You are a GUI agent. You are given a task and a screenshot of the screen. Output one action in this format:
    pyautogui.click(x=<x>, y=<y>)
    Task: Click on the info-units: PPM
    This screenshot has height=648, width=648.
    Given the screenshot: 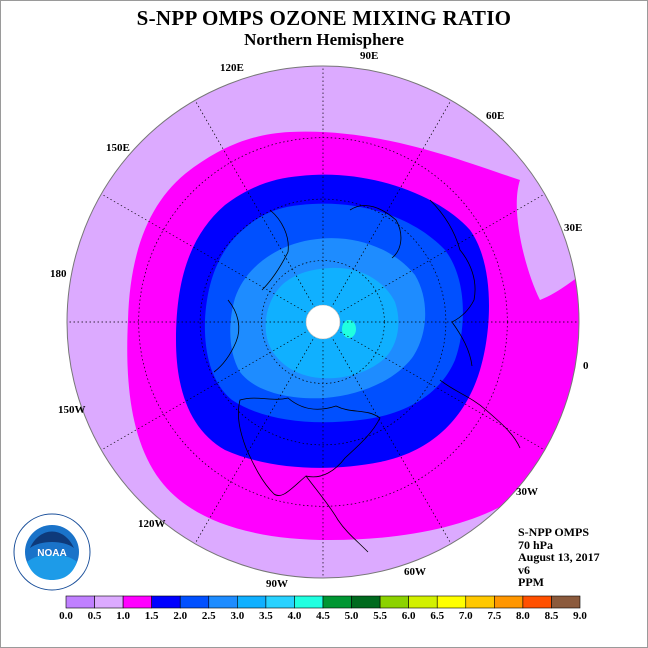 What is the action you would take?
    pyautogui.click(x=531, y=582)
    